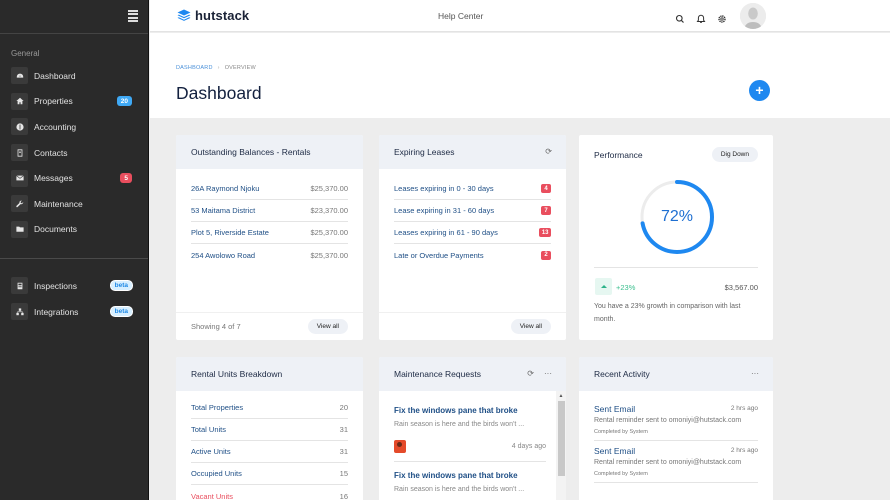 The height and width of the screenshot is (500, 890). I want to click on page-title: Dashboard, so click(219, 93).